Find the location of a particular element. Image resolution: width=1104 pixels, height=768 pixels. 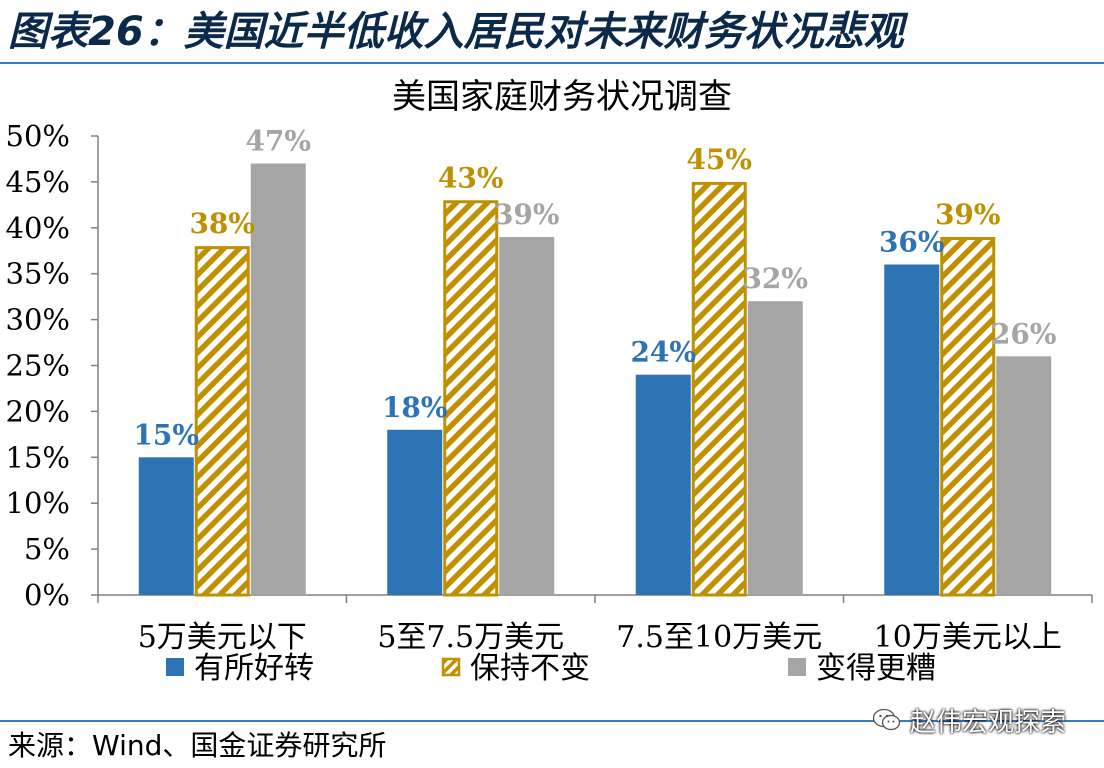

legend-label-worse: 变得更糟 is located at coordinates (876, 668).